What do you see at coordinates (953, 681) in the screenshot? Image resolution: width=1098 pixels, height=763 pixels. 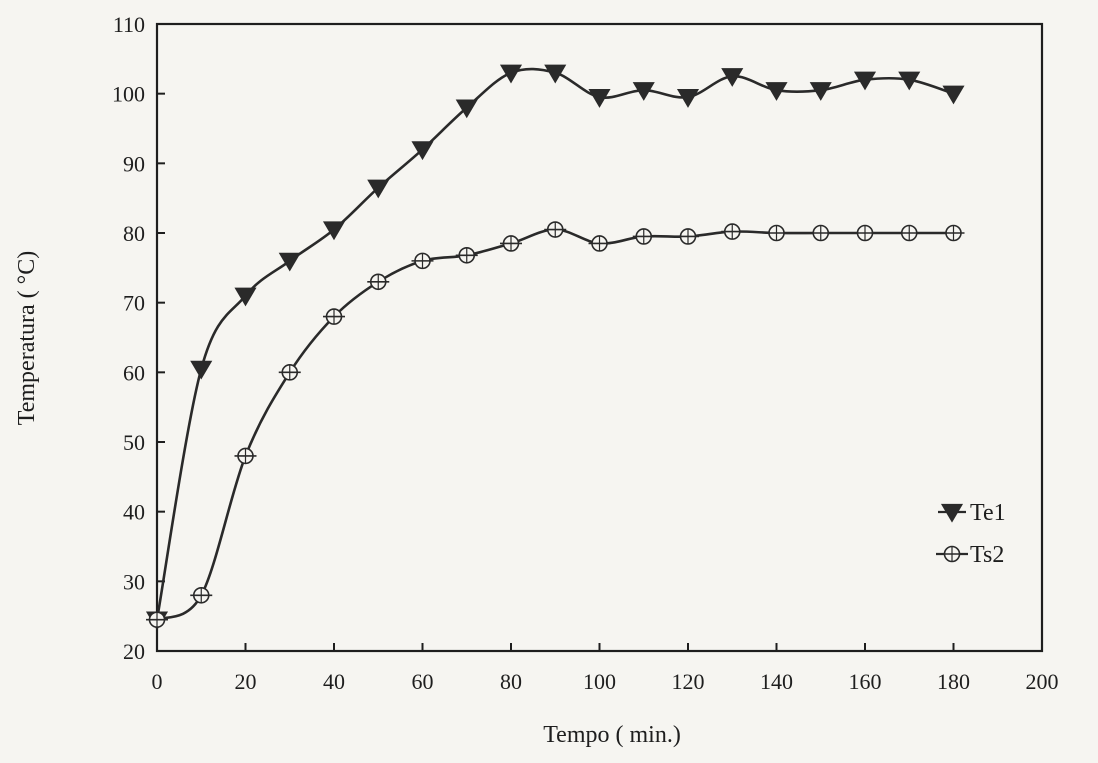 I see `x-tick-label: 180` at bounding box center [953, 681].